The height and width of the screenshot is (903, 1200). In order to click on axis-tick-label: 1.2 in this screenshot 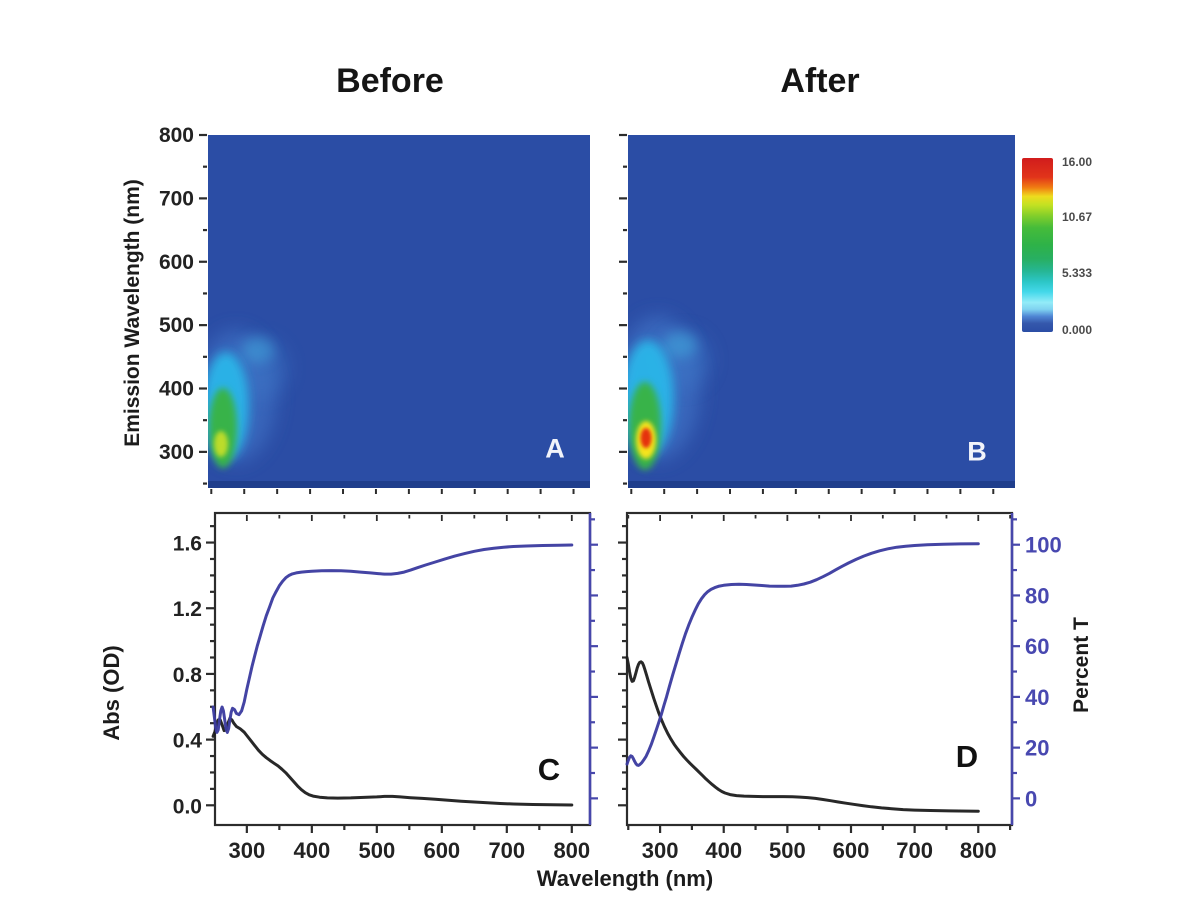, I will do `click(187, 609)`.